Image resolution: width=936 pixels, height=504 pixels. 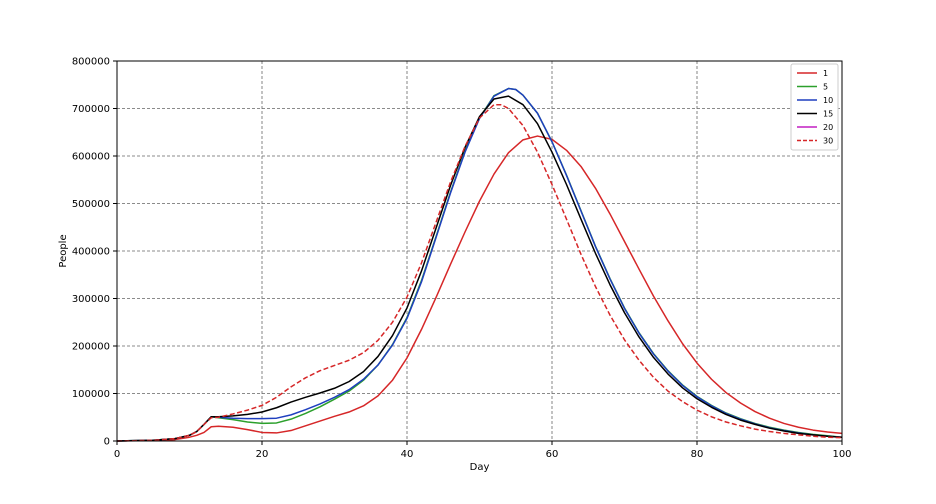 What do you see at coordinates (91, 394) in the screenshot?
I see `y-tick-label: 100000` at bounding box center [91, 394].